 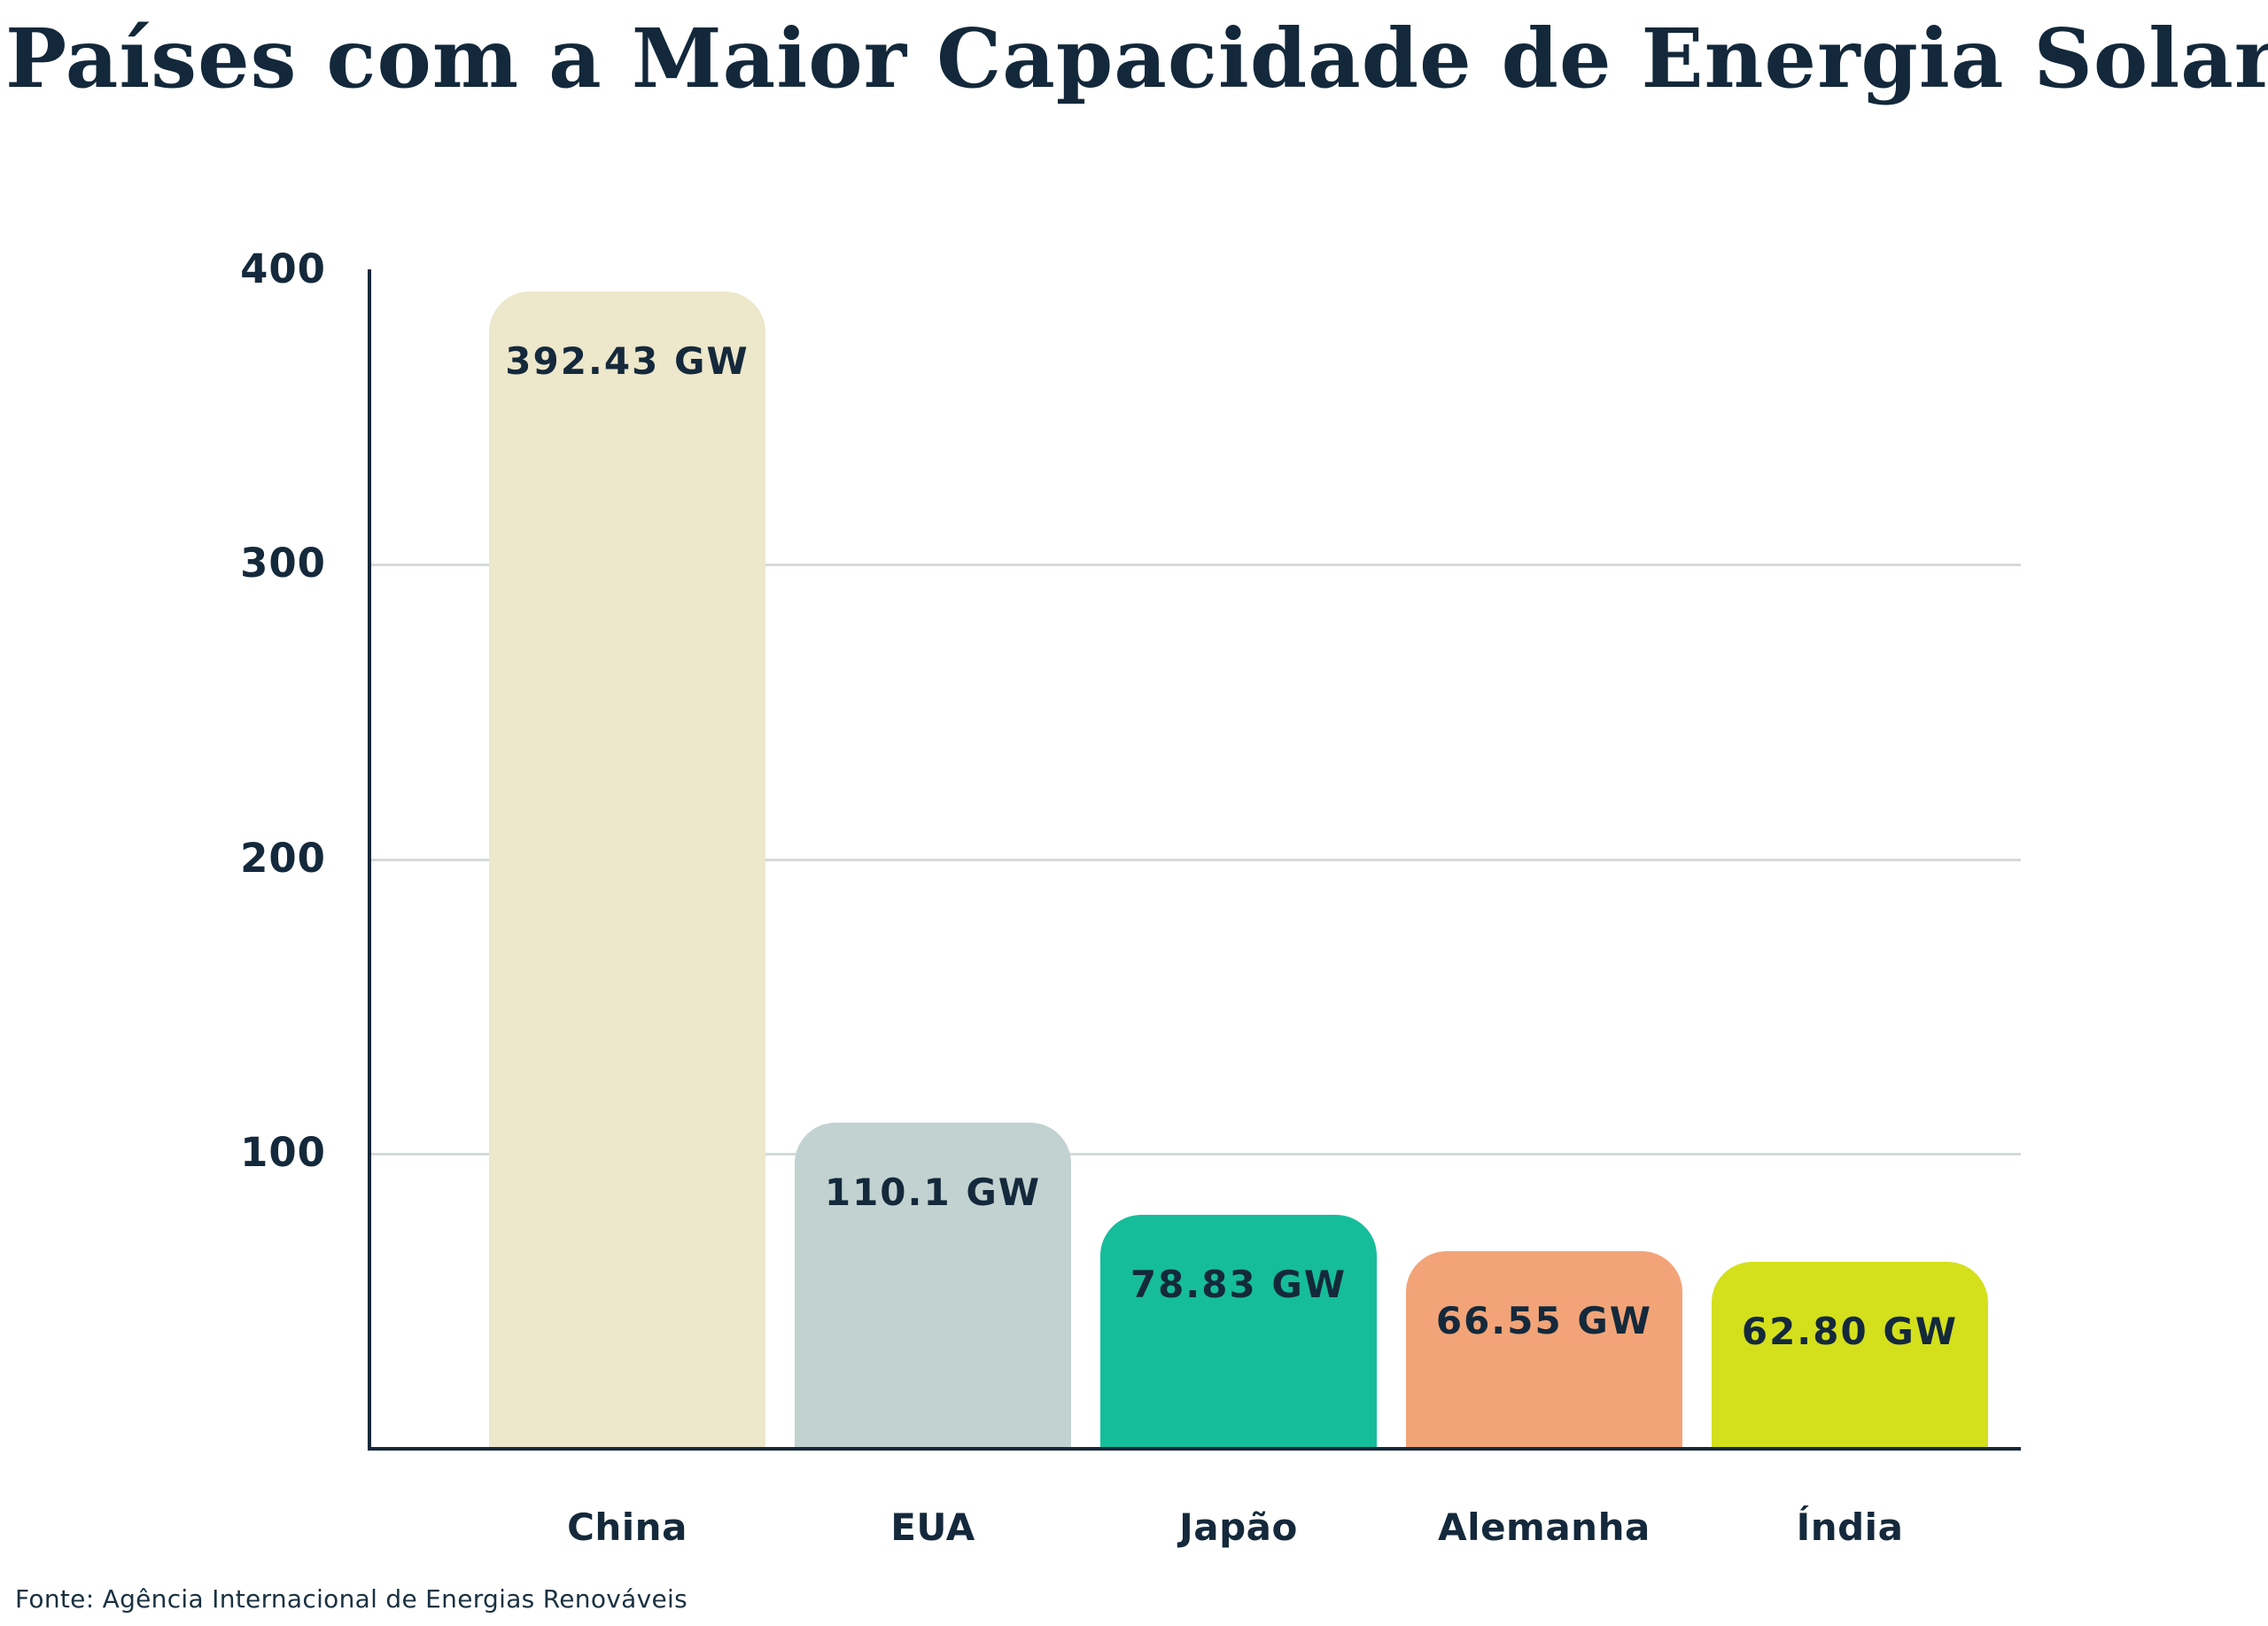 What do you see at coordinates (1850, 1354) in the screenshot?
I see `bar-índia: 62.80 GW` at bounding box center [1850, 1354].